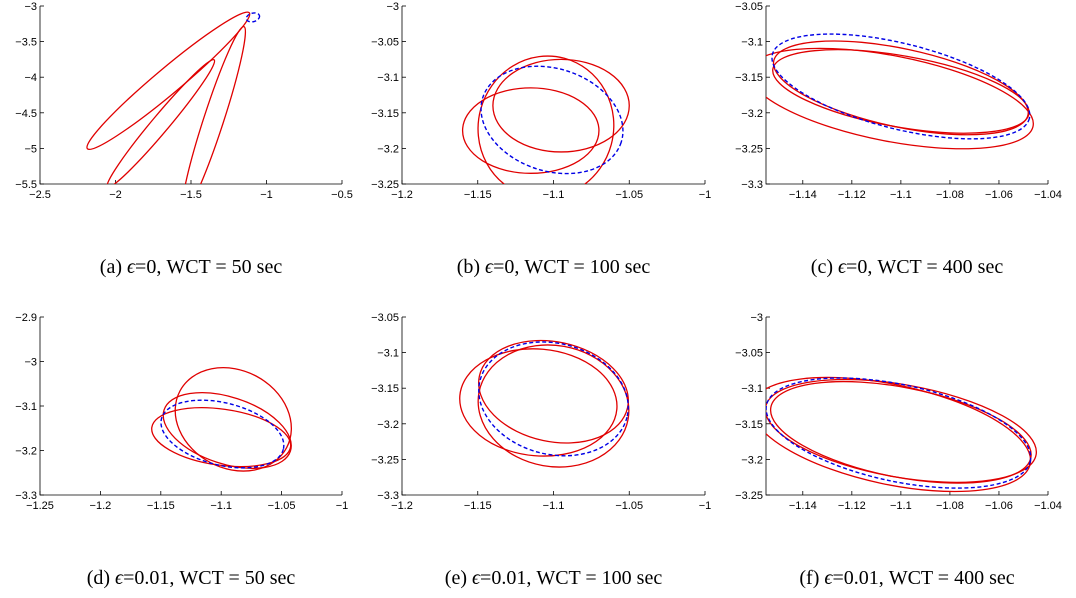  Describe the element at coordinates (811, 578) in the screenshot. I see `caption-label: (f)` at that location.